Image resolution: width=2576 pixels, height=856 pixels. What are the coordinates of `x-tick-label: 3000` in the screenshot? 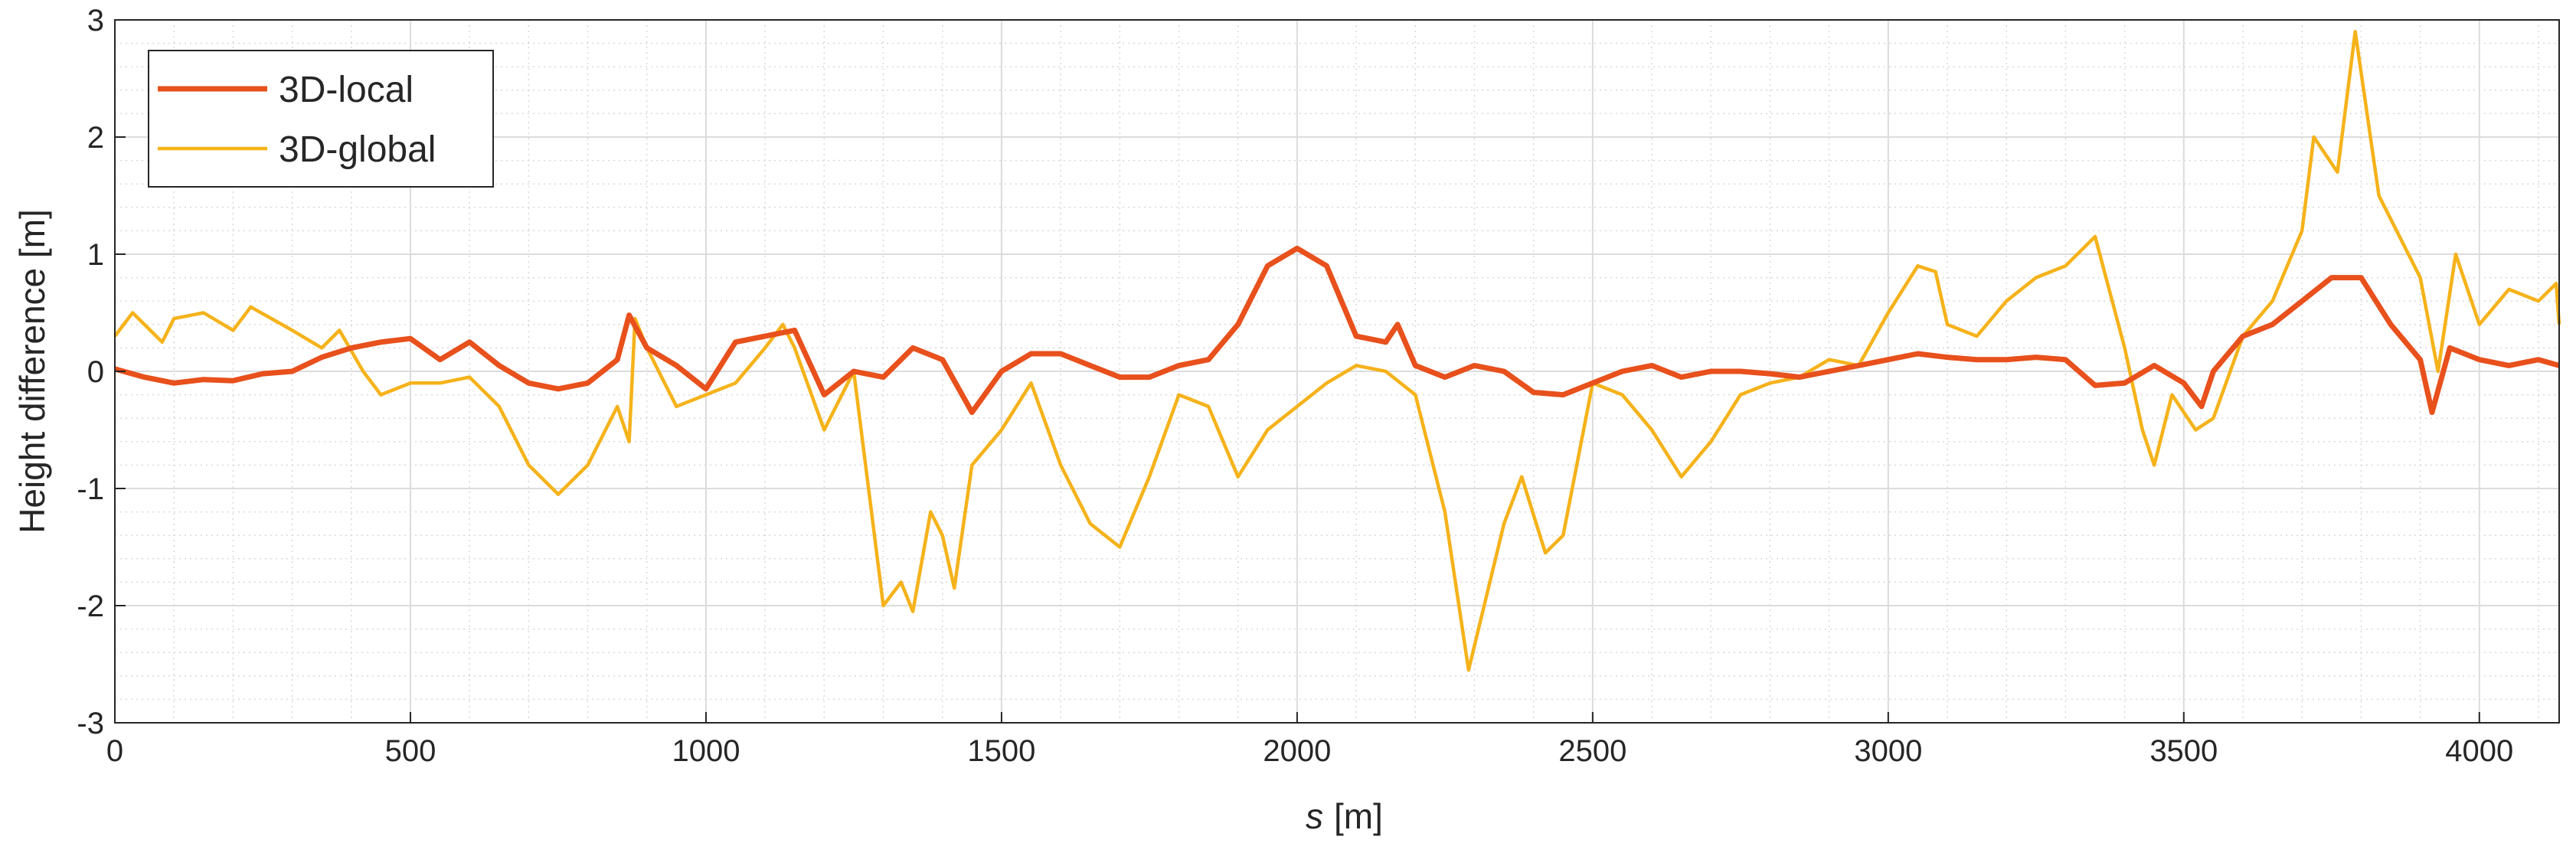 It's located at (1888, 751).